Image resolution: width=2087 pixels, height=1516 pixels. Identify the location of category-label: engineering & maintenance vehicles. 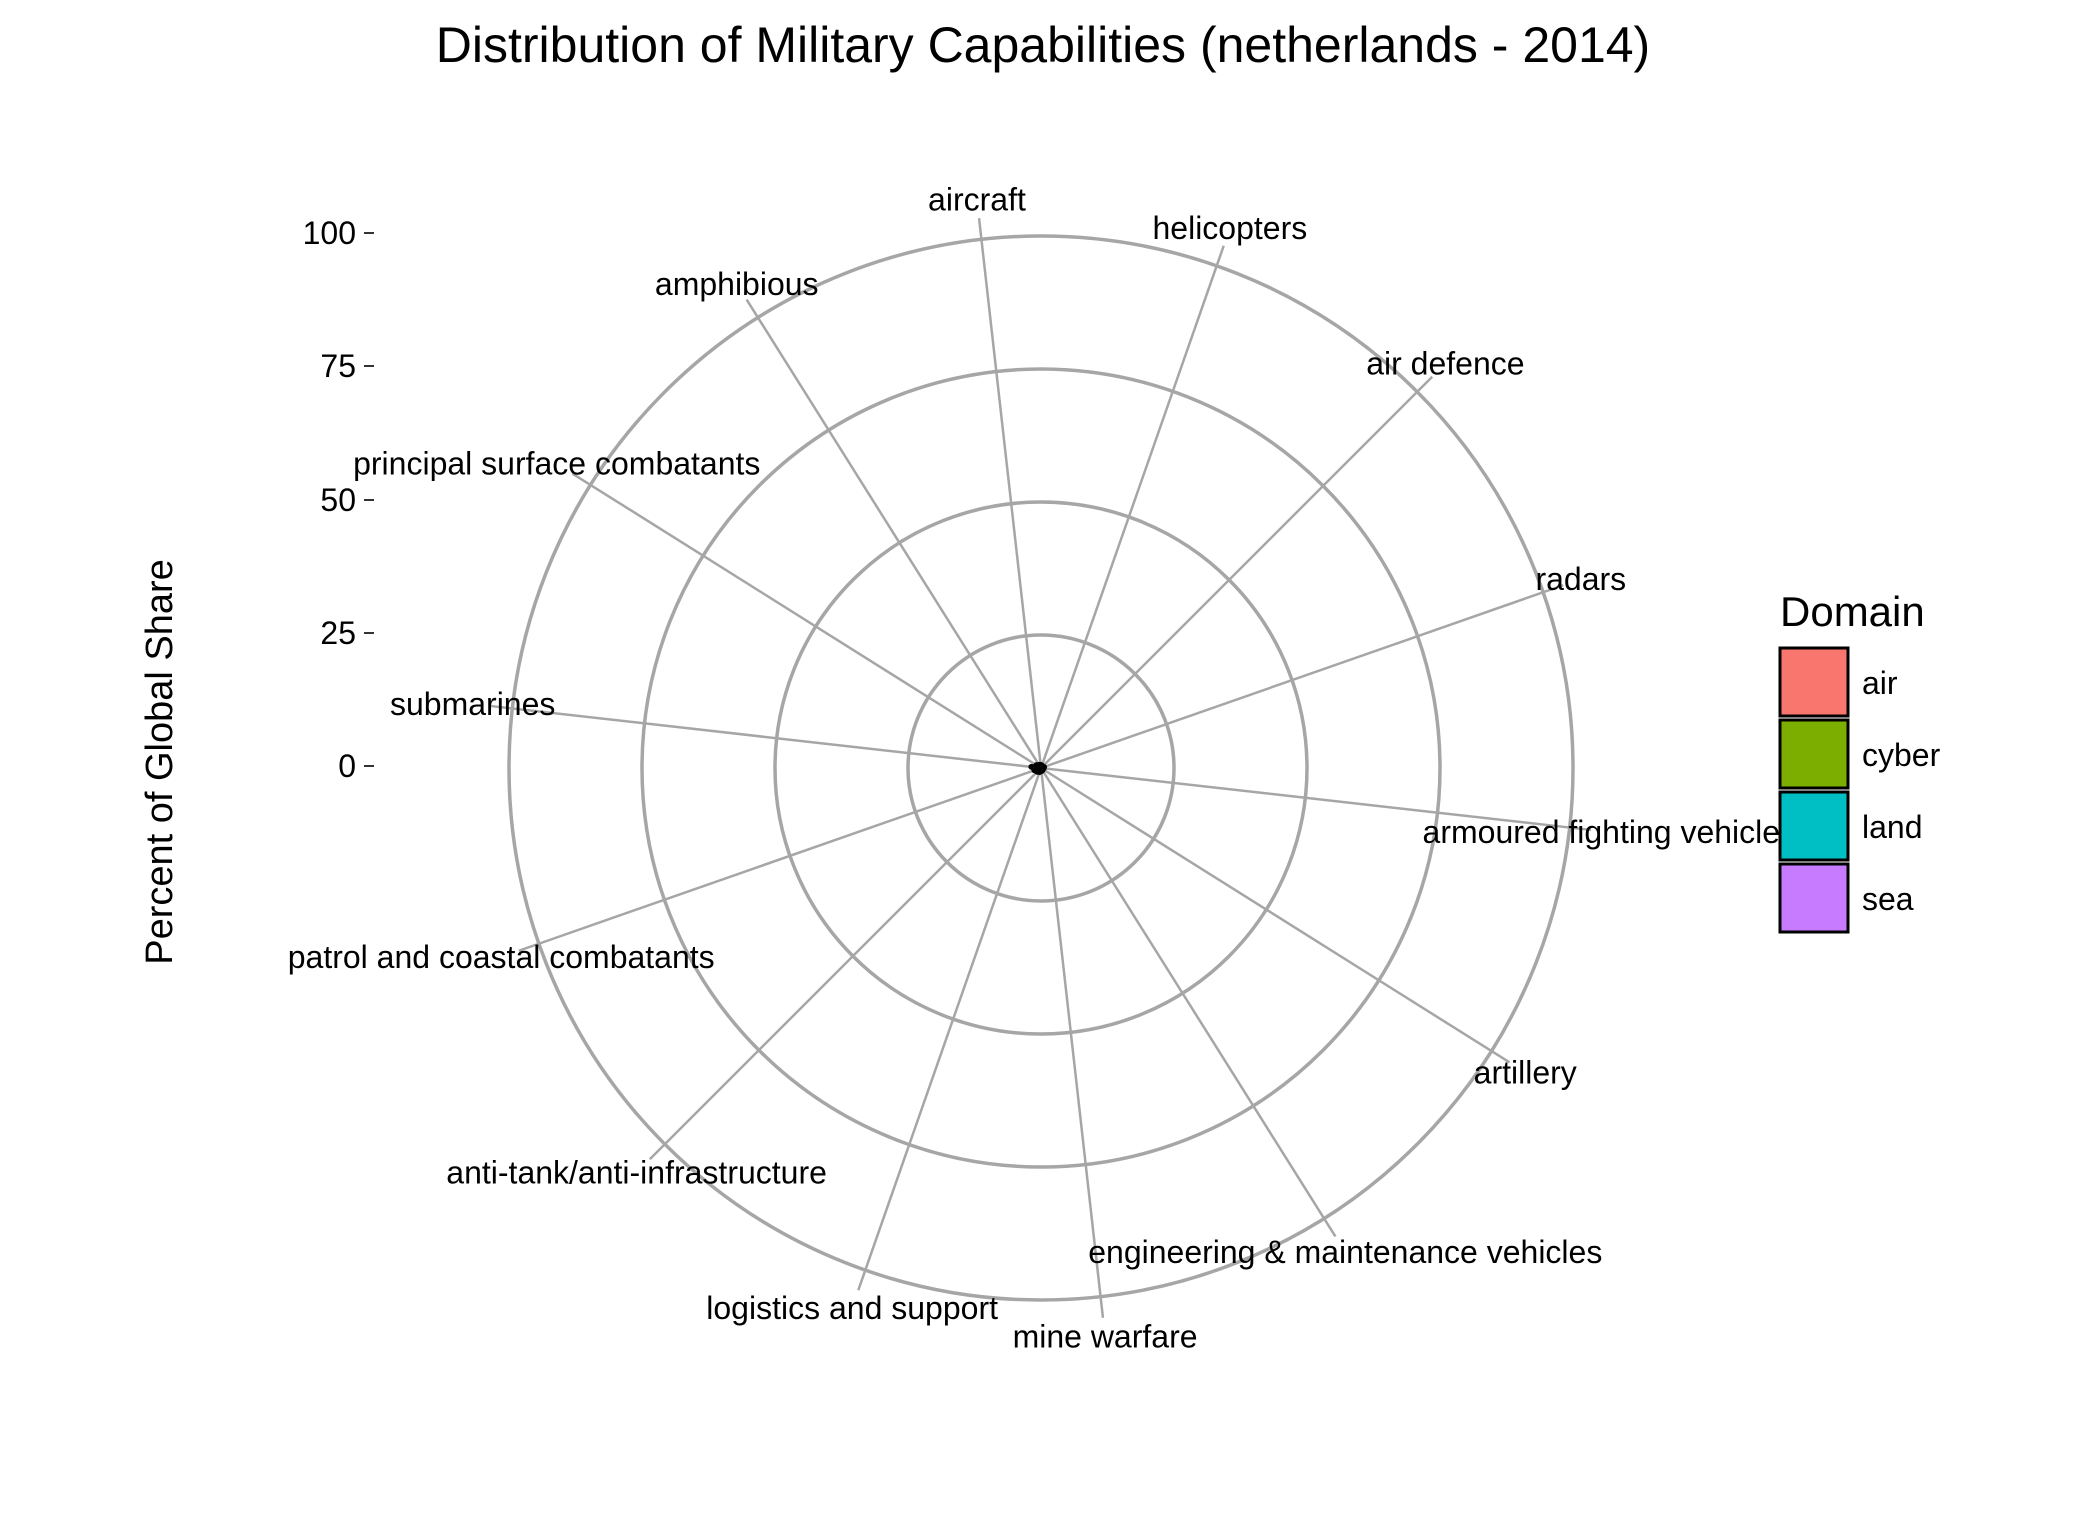
(1345, 1252).